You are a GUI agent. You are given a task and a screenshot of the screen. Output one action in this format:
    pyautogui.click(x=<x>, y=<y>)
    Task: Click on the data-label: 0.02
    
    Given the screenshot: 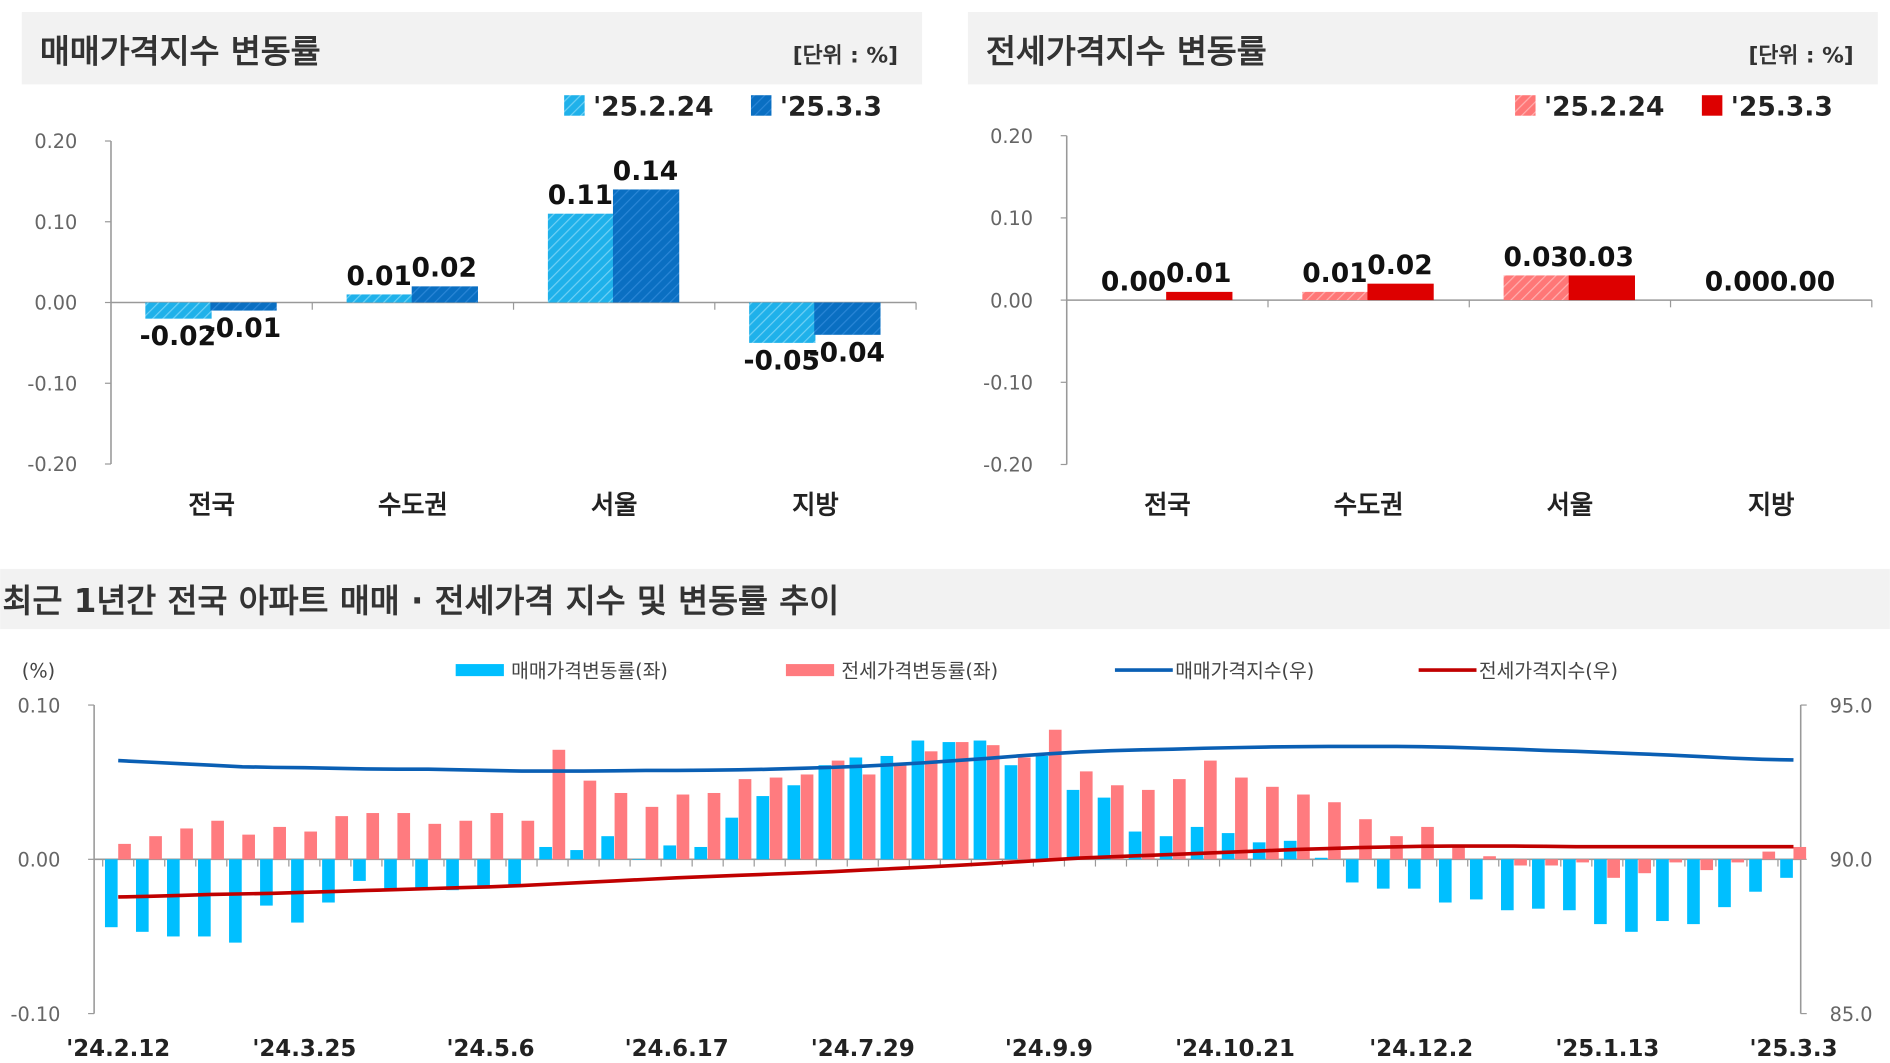 What is the action you would take?
    pyautogui.click(x=444, y=268)
    